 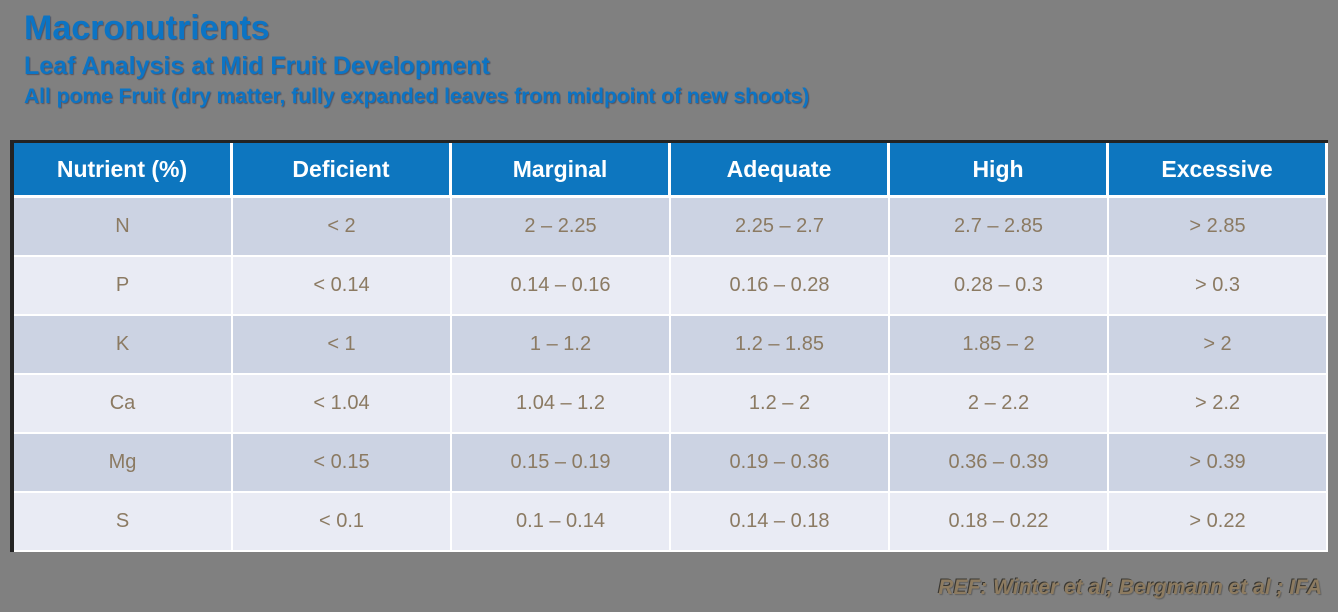 What do you see at coordinates (561, 404) in the screenshot?
I see `cell-marginal: 1.04 – 1.2` at bounding box center [561, 404].